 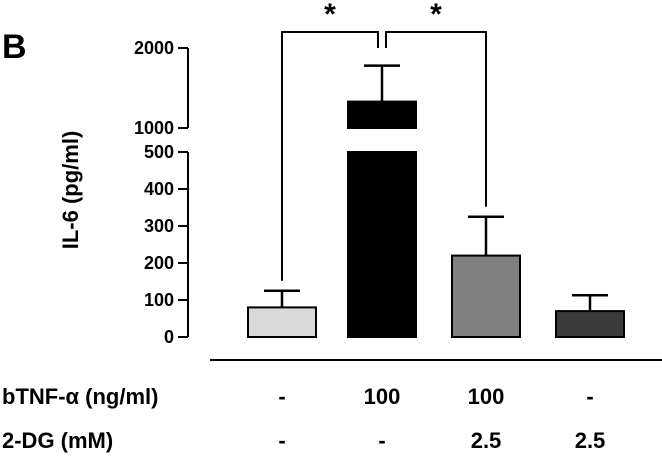 What do you see at coordinates (14, 47) in the screenshot?
I see `panel-label: B` at bounding box center [14, 47].